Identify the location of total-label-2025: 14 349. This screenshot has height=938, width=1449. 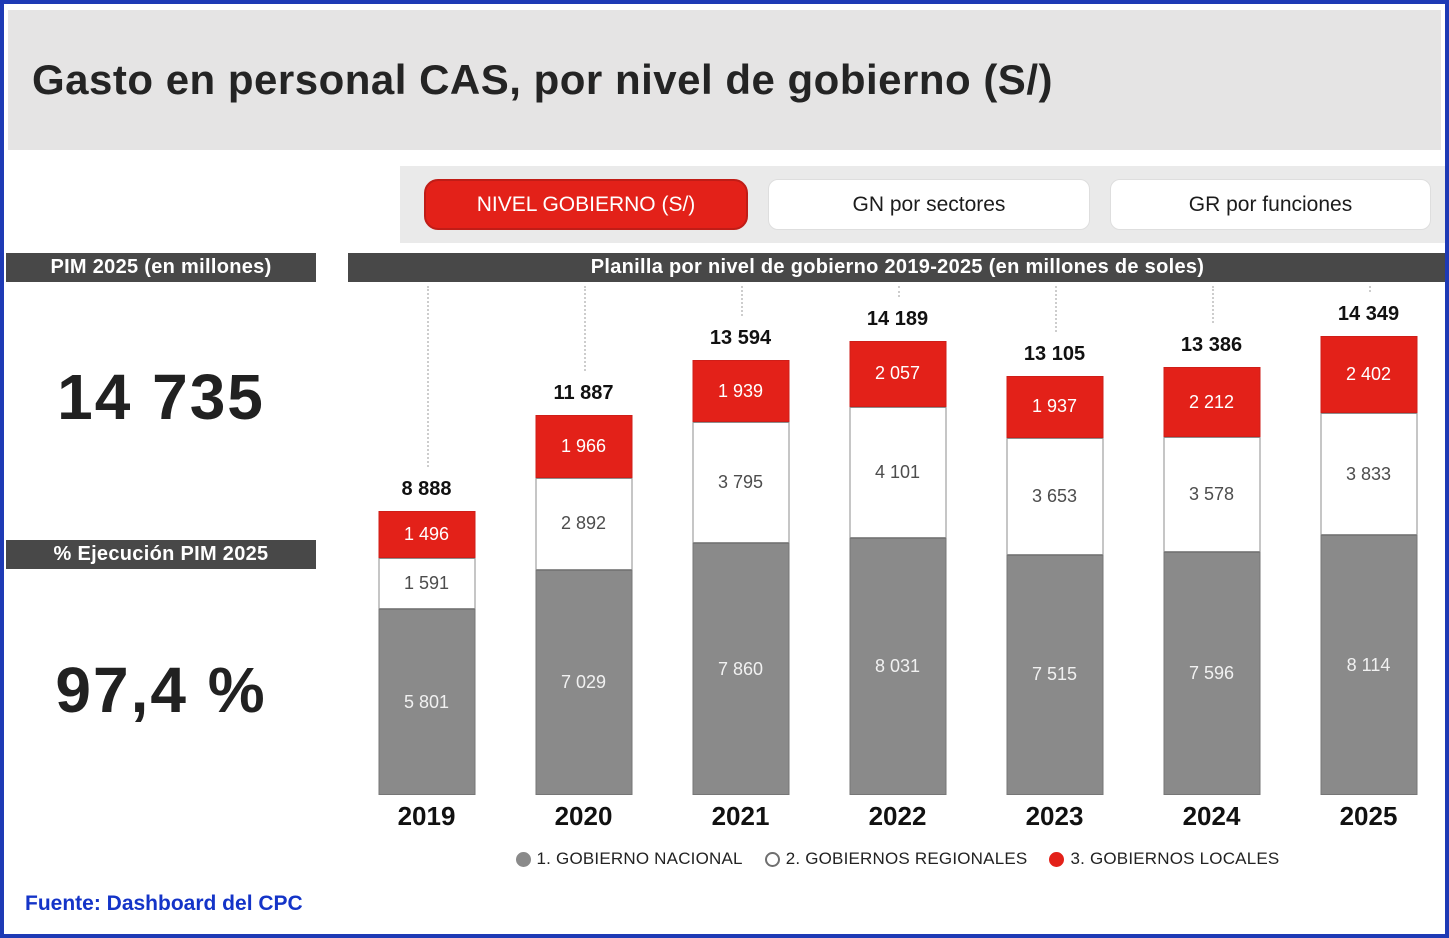
(1368, 313).